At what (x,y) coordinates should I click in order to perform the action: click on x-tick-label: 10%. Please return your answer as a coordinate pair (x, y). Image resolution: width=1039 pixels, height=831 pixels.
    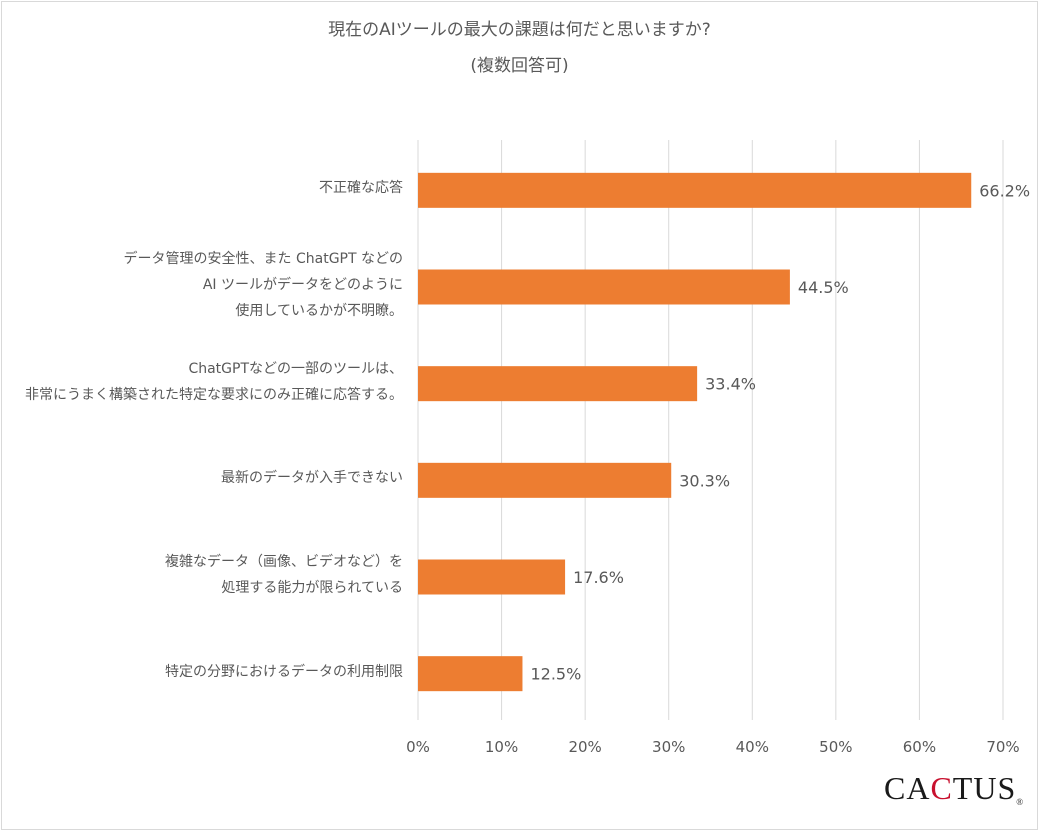
    Looking at the image, I should click on (501, 747).